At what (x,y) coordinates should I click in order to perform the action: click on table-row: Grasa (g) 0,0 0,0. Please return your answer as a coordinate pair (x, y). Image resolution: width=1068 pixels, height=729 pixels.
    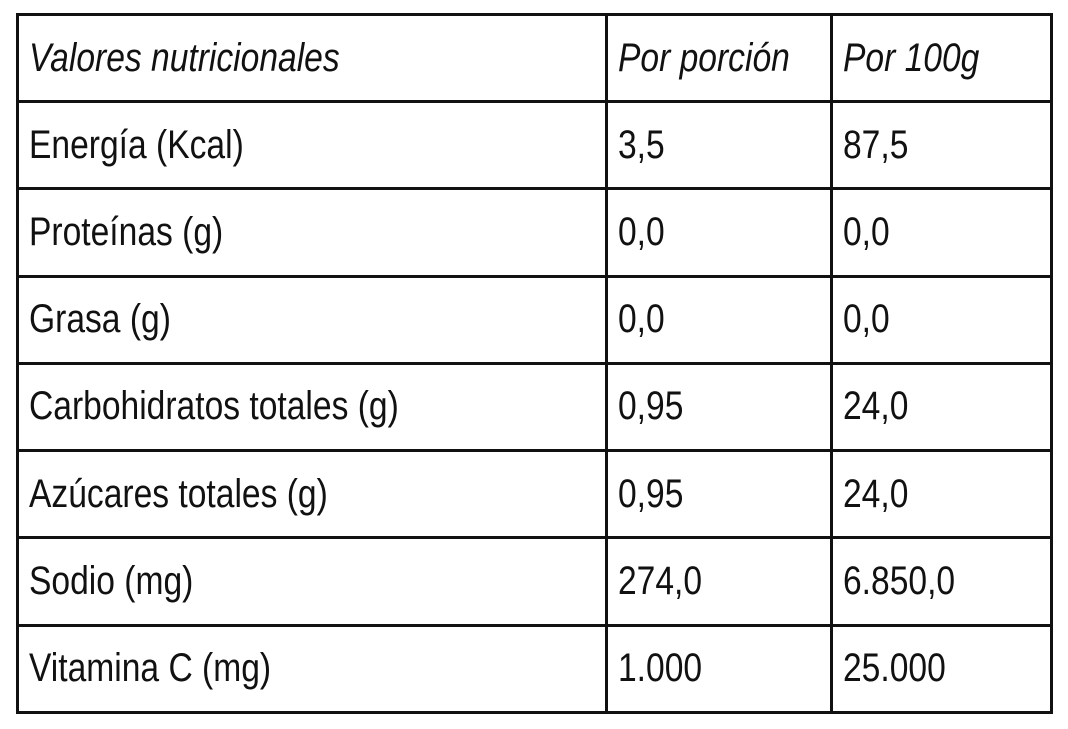
    Looking at the image, I should click on (534, 319).